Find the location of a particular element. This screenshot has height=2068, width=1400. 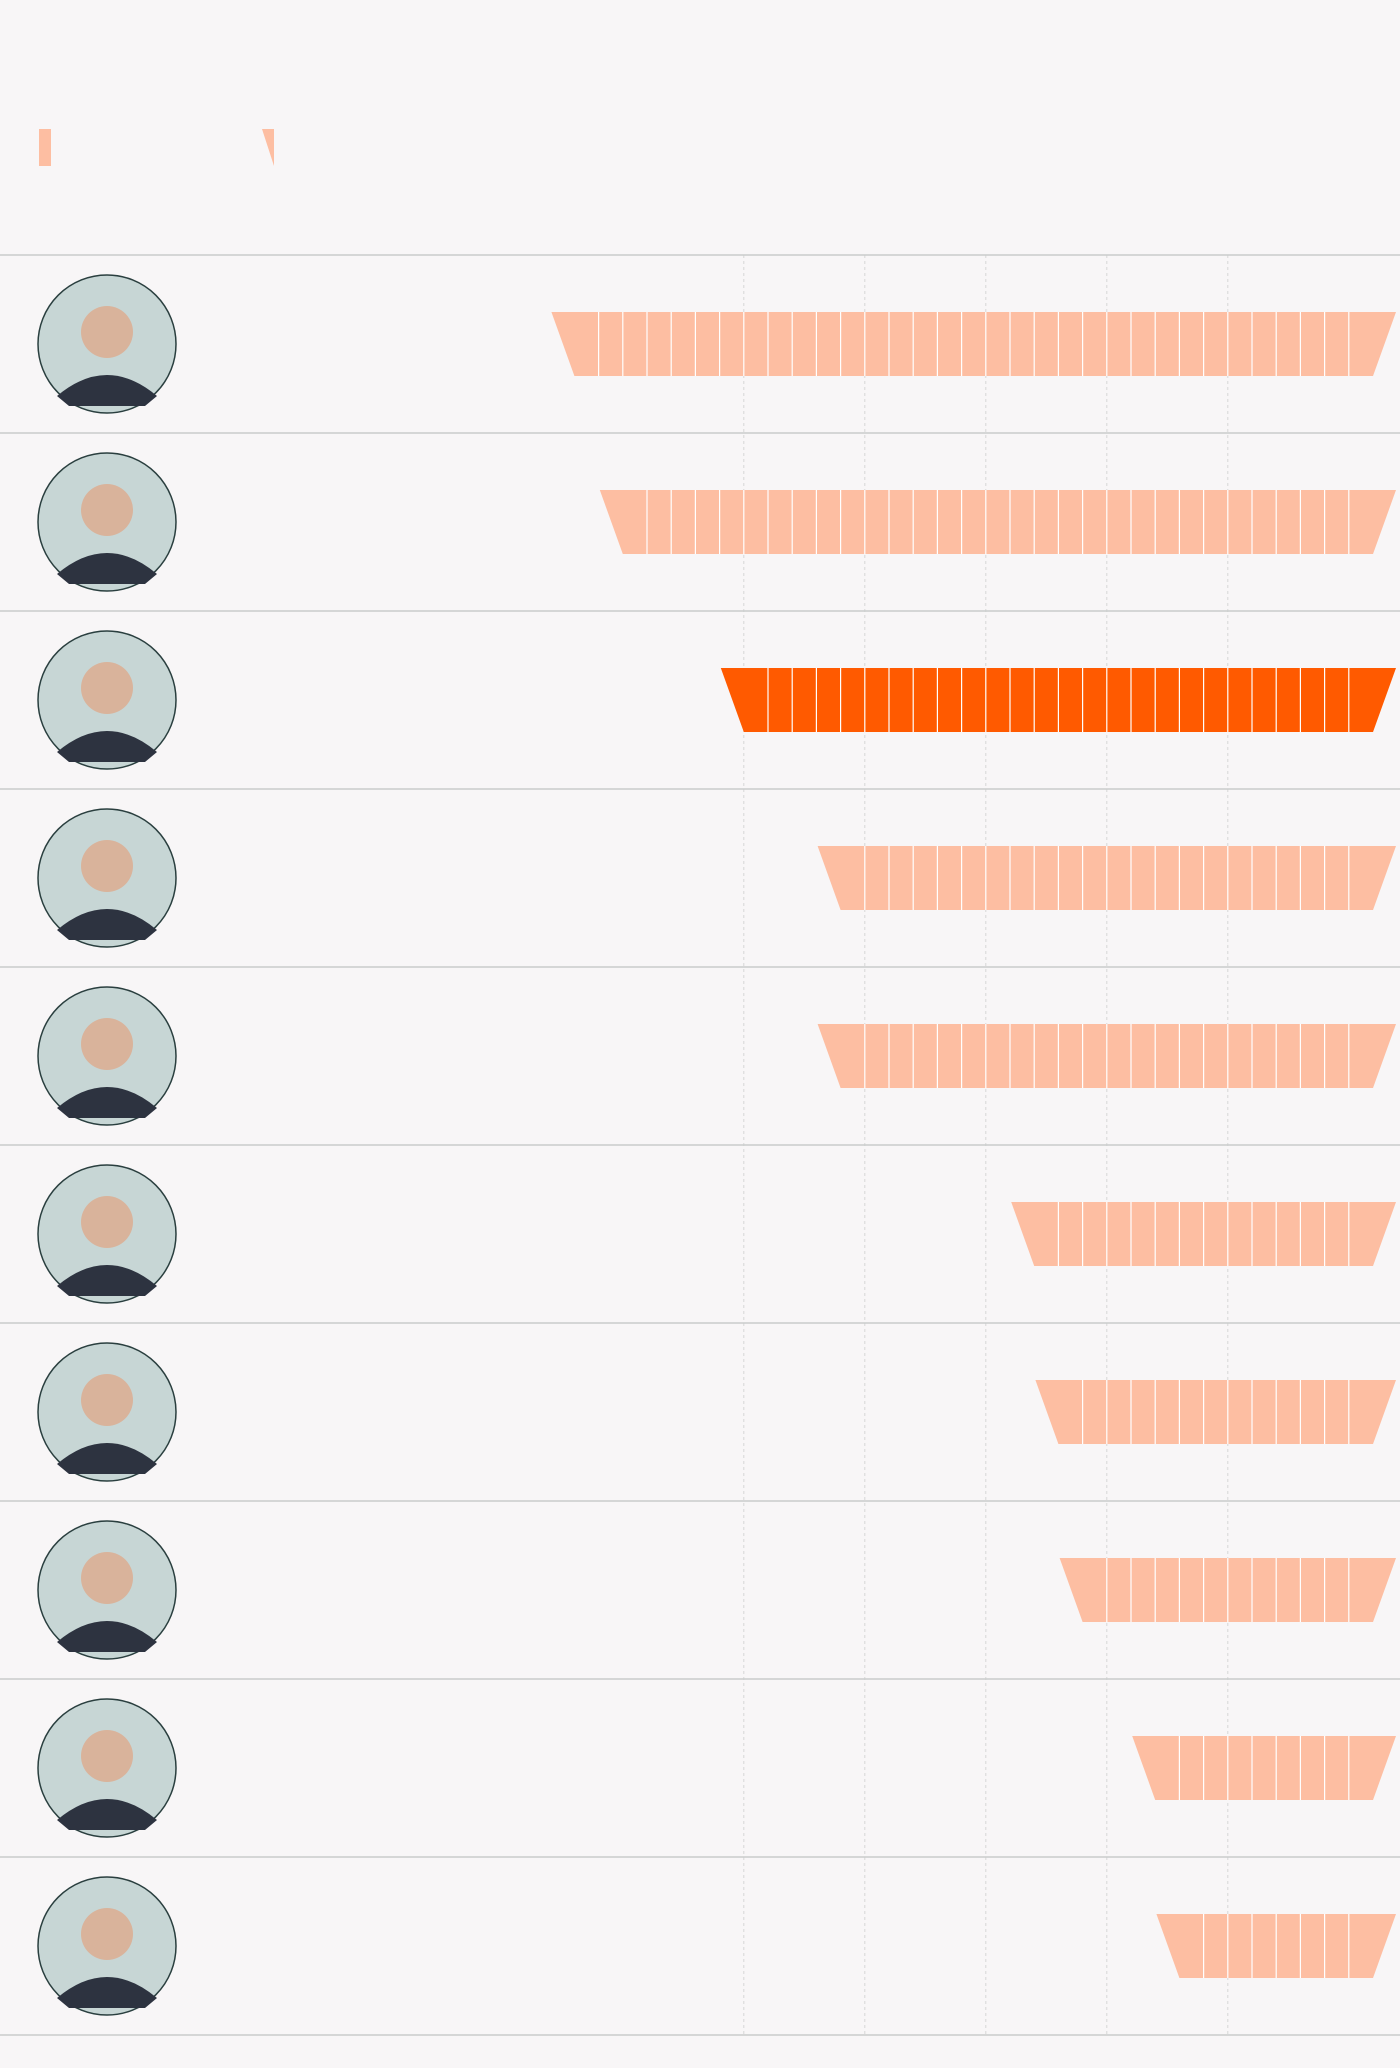

leader-portrait-4-icon is located at coordinates (107, 878).